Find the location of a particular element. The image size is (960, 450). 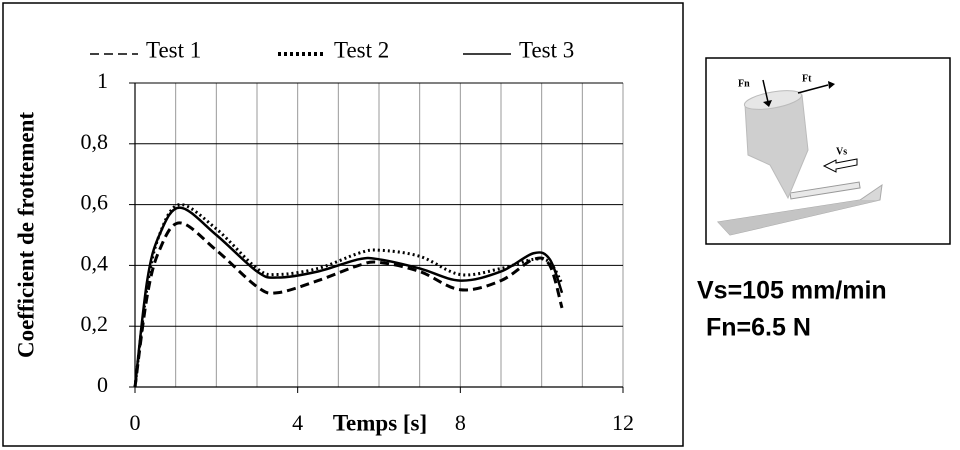

y-tick-label: 1 is located at coordinates (102, 80).